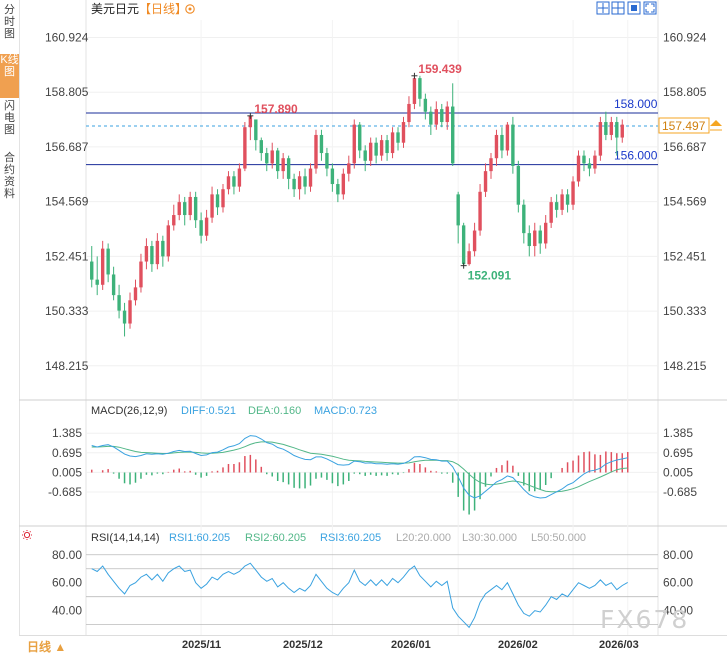 The height and width of the screenshot is (656, 727). I want to click on tab-flash: 闪电图, so click(9, 118).